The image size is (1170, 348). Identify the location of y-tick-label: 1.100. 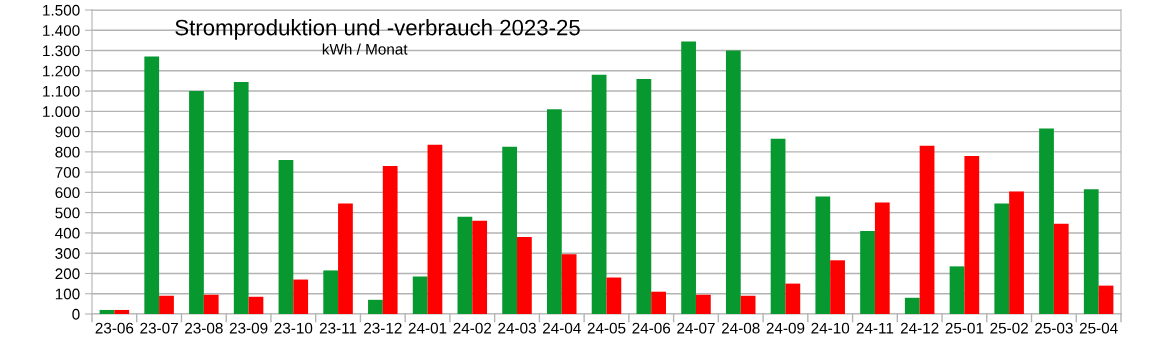
(61, 91).